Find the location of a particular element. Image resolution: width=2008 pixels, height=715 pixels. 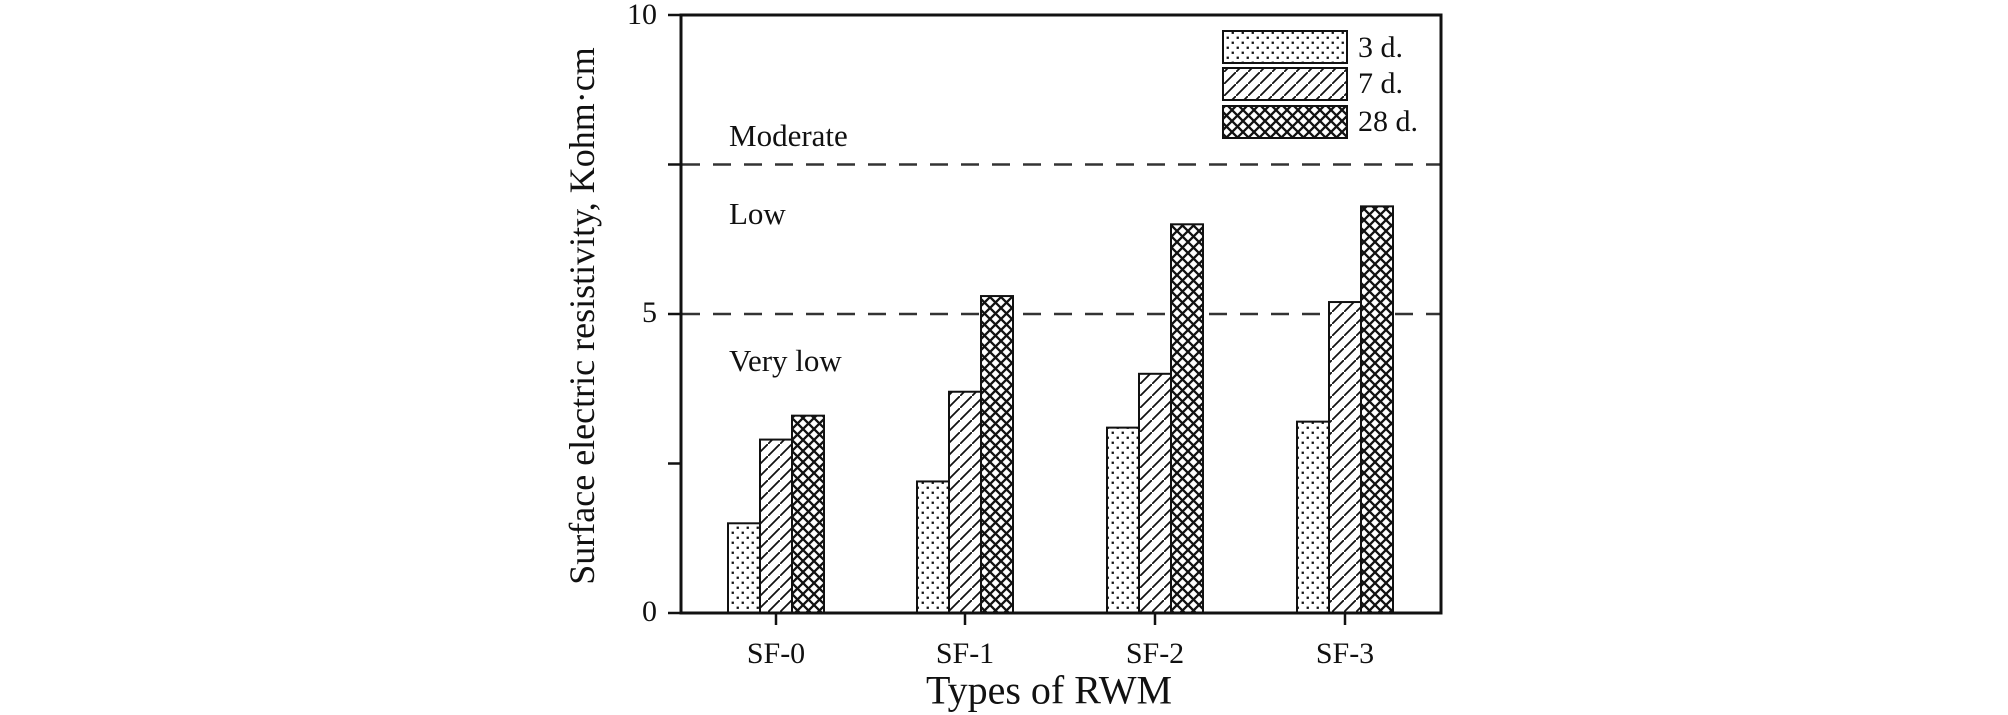

zone-label-very-low: Very low is located at coordinates (785, 360).